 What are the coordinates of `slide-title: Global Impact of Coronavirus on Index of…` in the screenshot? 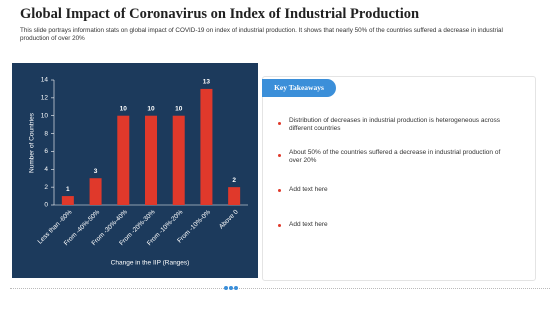 It's located at (220, 14).